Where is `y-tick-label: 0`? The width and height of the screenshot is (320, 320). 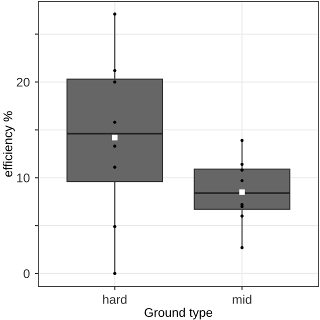
y-tick-label: 0 is located at coordinates (27, 273).